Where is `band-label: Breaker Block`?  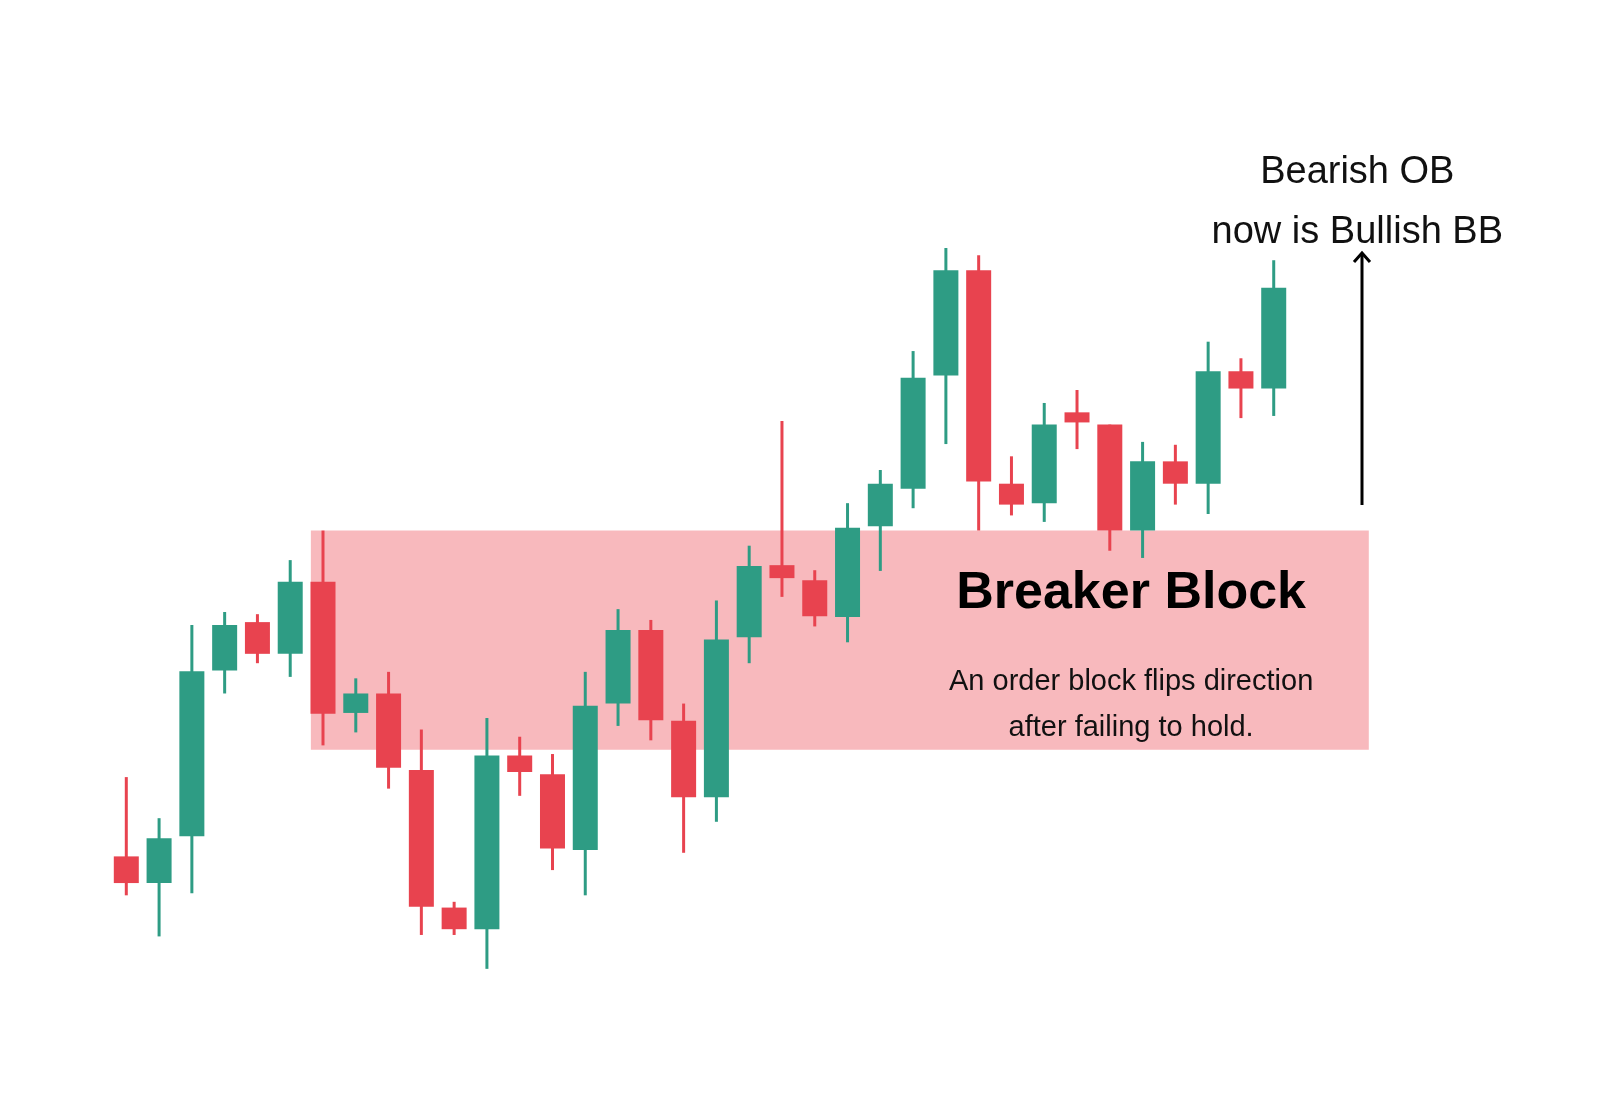
band-label: Breaker Block is located at coordinates (1131, 589).